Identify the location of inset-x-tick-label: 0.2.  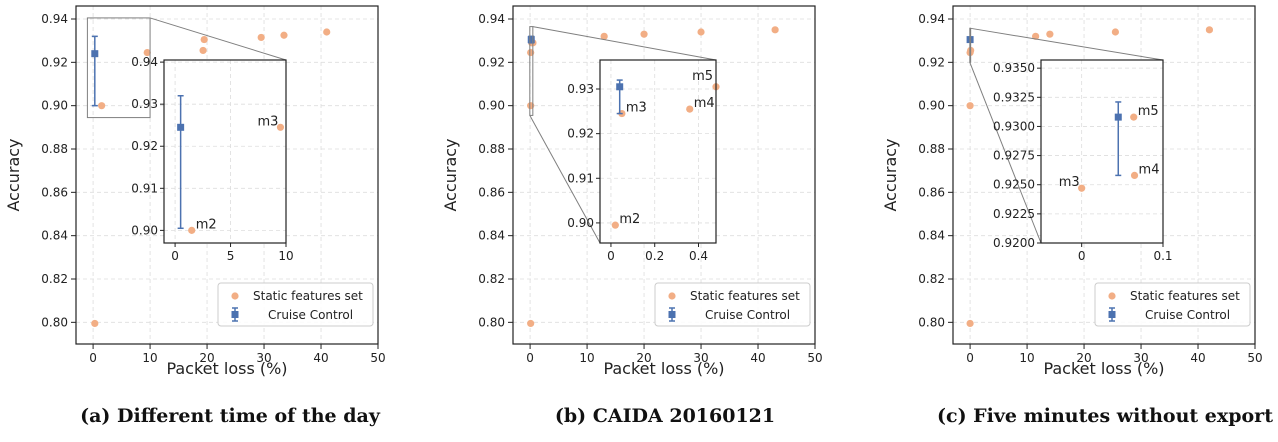
(654, 256).